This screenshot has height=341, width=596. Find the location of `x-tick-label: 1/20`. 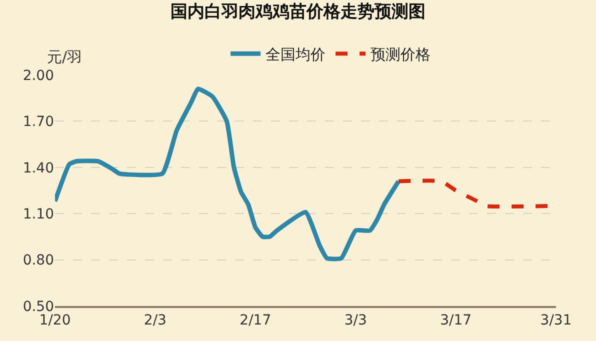

x-tick-label: 1/20 is located at coordinates (55, 320).